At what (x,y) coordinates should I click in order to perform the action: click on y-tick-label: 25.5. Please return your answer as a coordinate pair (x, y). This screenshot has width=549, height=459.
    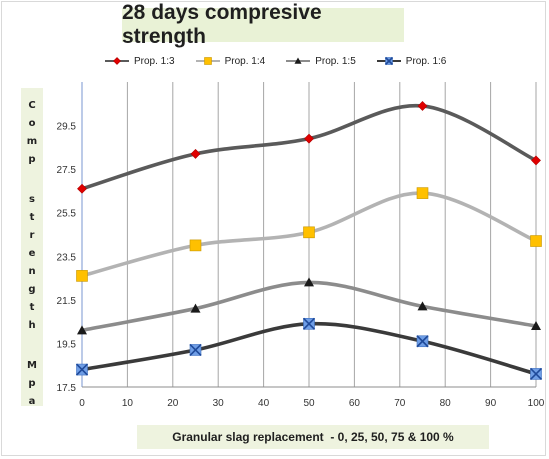
    Looking at the image, I should click on (67, 214).